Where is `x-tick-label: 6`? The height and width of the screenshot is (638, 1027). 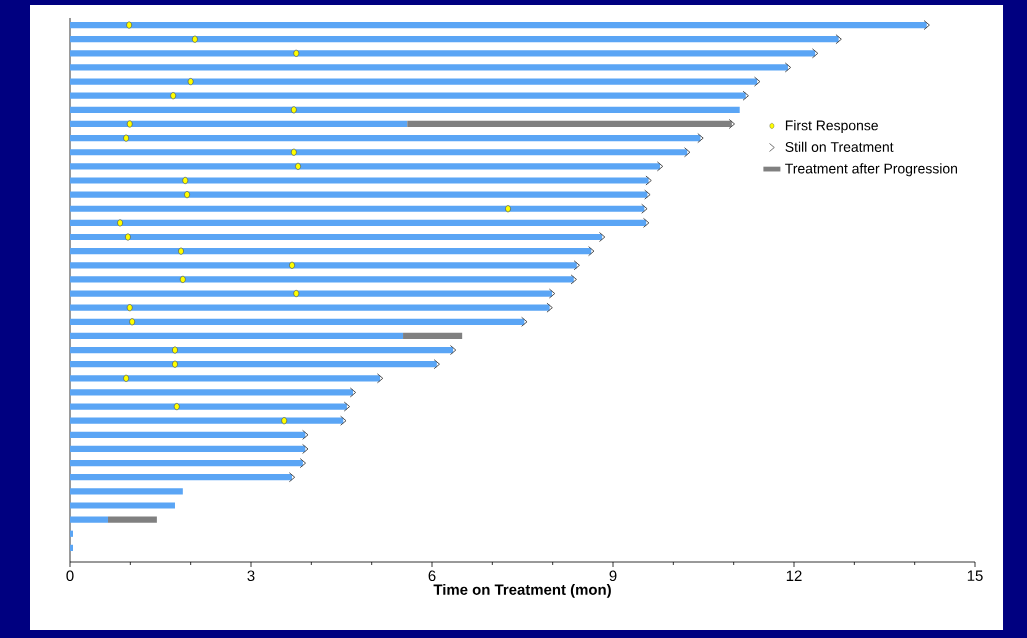 x-tick-label: 6 is located at coordinates (432, 576).